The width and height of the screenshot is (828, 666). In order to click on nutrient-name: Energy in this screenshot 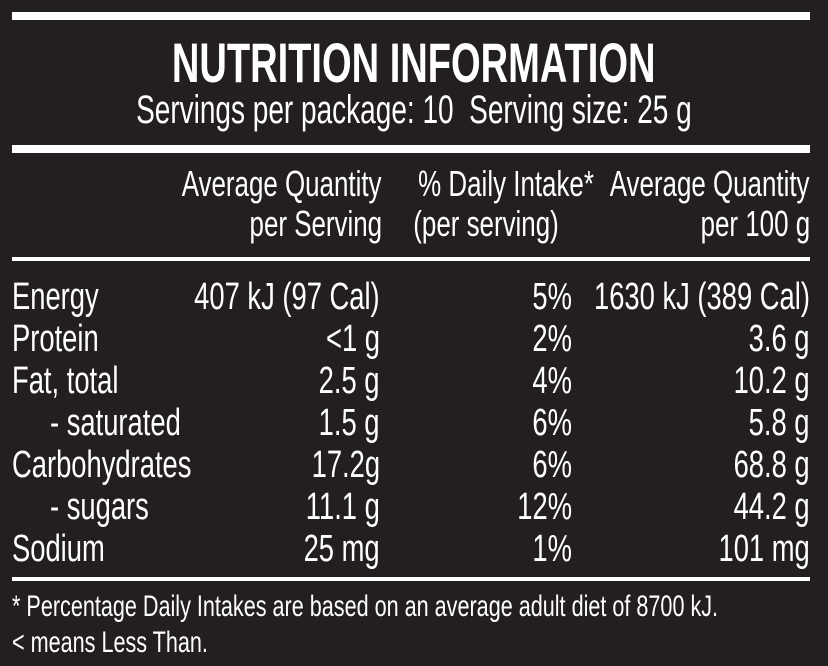, I will do `click(55, 297)`.